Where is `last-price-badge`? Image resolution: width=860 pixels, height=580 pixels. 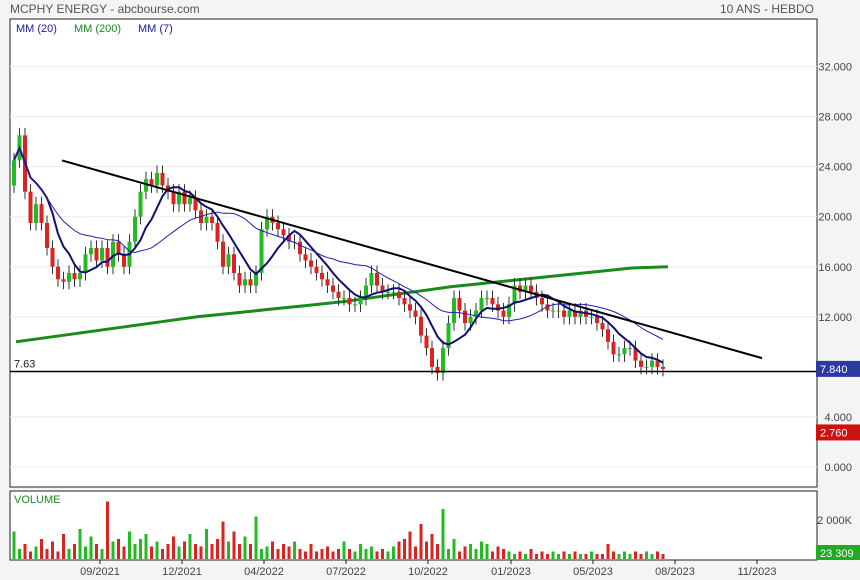
last-price-badge is located at coordinates (838, 368).